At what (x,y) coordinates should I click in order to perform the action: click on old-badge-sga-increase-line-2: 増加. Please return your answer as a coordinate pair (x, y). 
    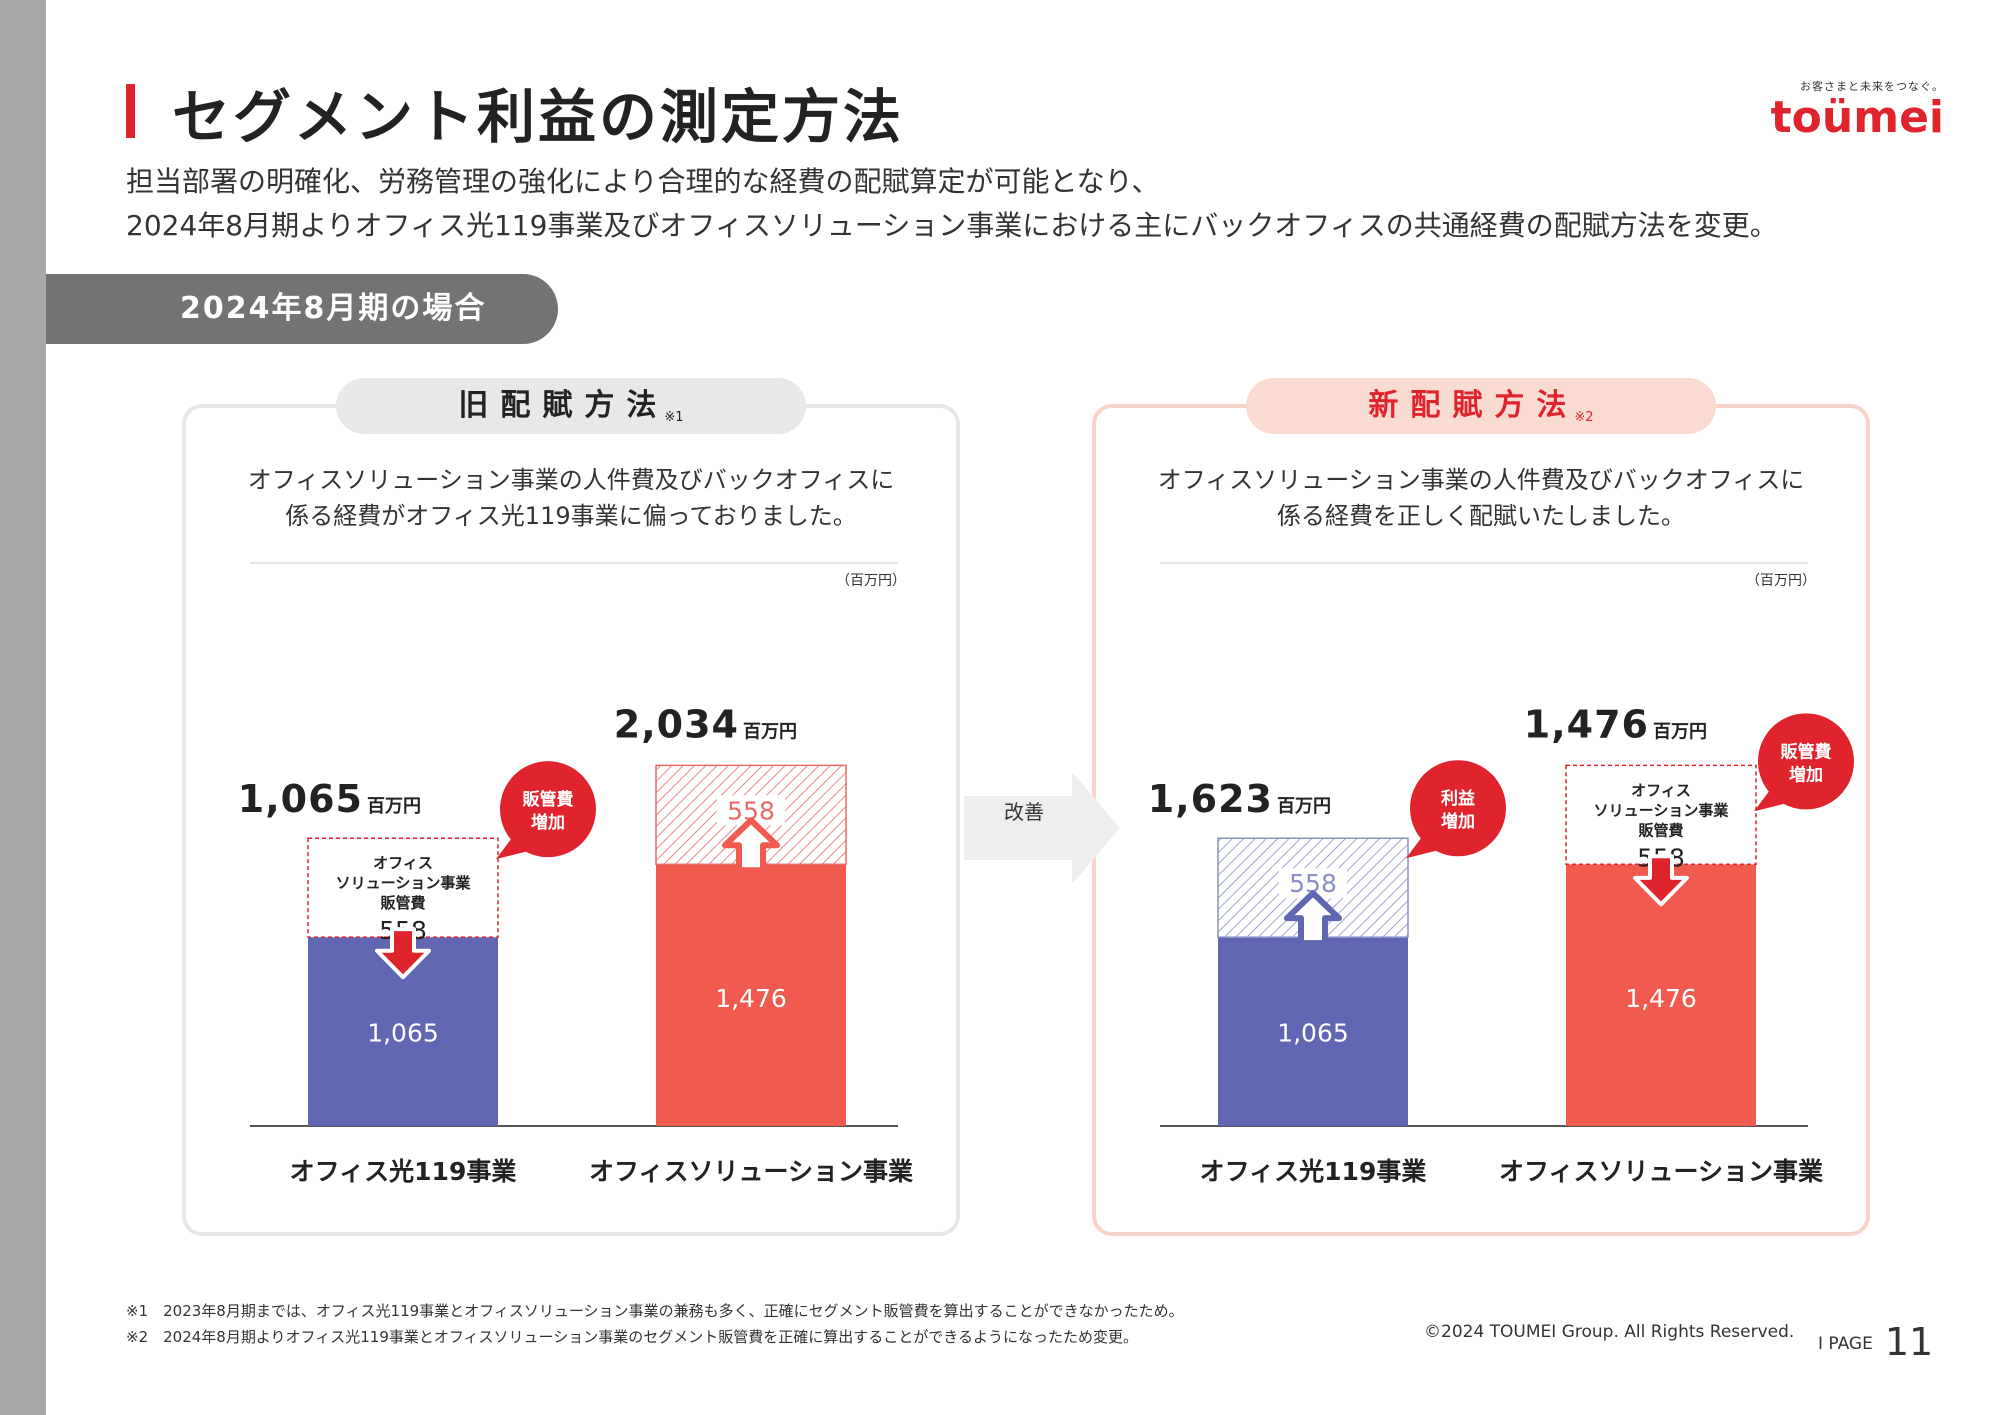
    Looking at the image, I should click on (548, 822).